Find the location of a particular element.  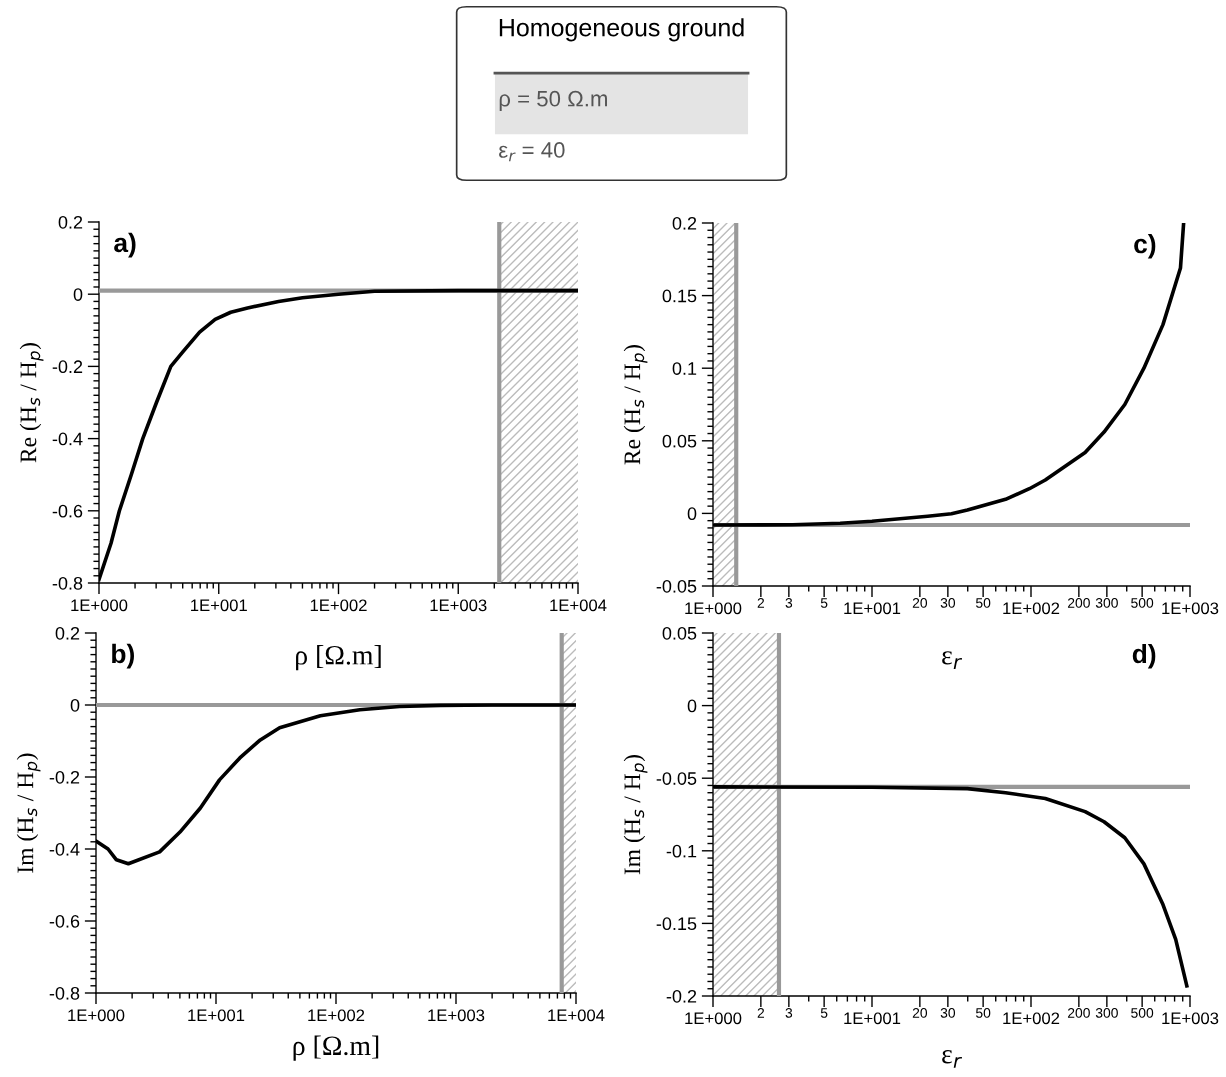

annotation: c) is located at coordinates (1145, 246).